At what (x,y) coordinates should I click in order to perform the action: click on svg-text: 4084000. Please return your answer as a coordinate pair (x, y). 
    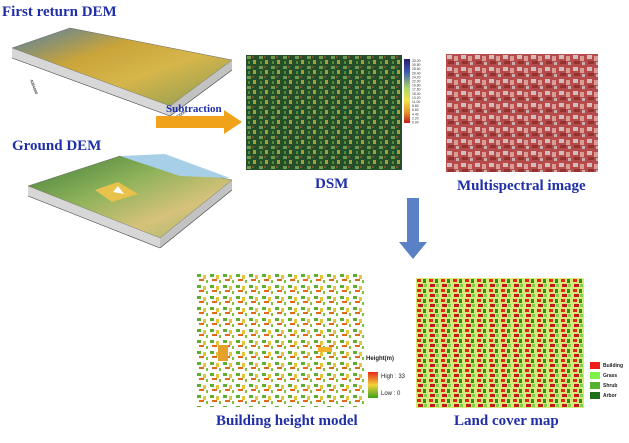
    Looking at the image, I should click on (34, 87).